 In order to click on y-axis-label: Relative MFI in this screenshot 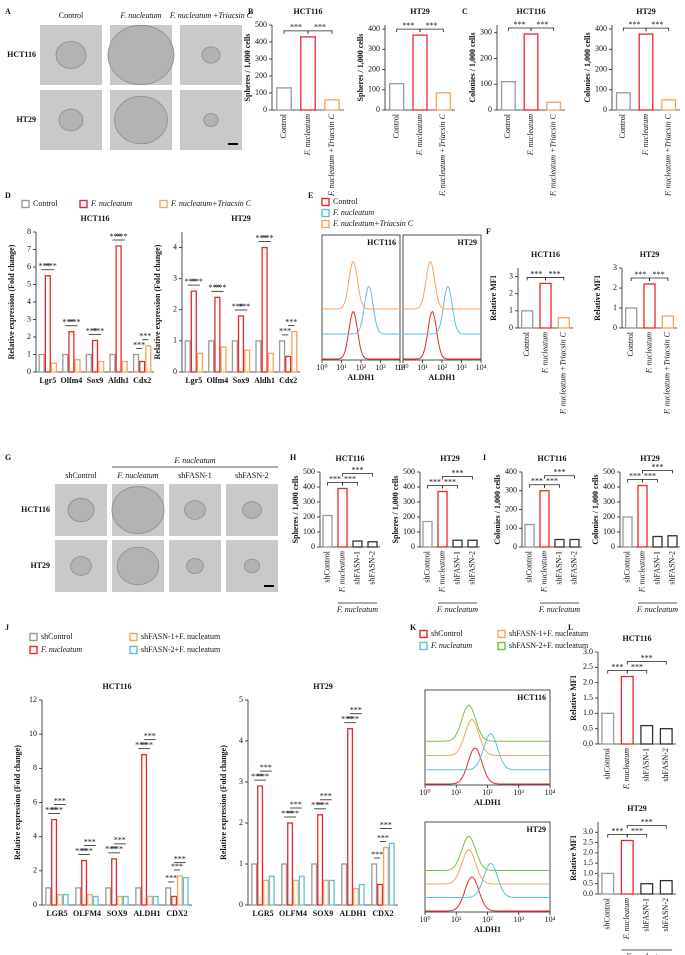, I will do `click(597, 298)`.